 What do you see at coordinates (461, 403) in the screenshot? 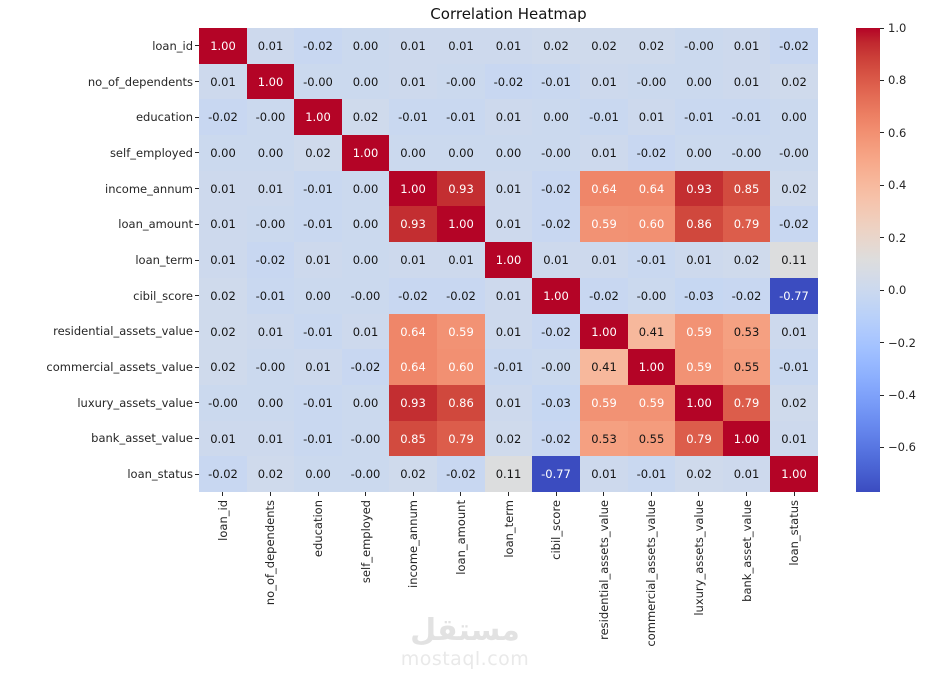
I see `heatmap-cell: 0.86` at bounding box center [461, 403].